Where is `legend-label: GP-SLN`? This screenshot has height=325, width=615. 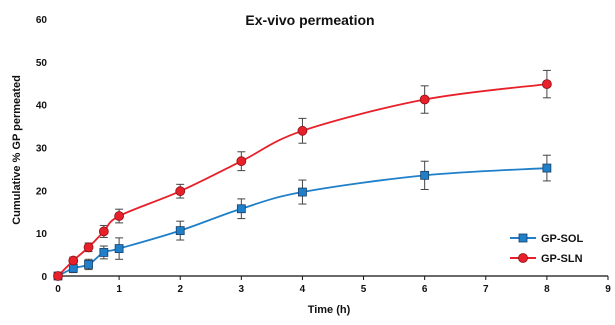 legend-label: GP-SLN is located at coordinates (562, 259).